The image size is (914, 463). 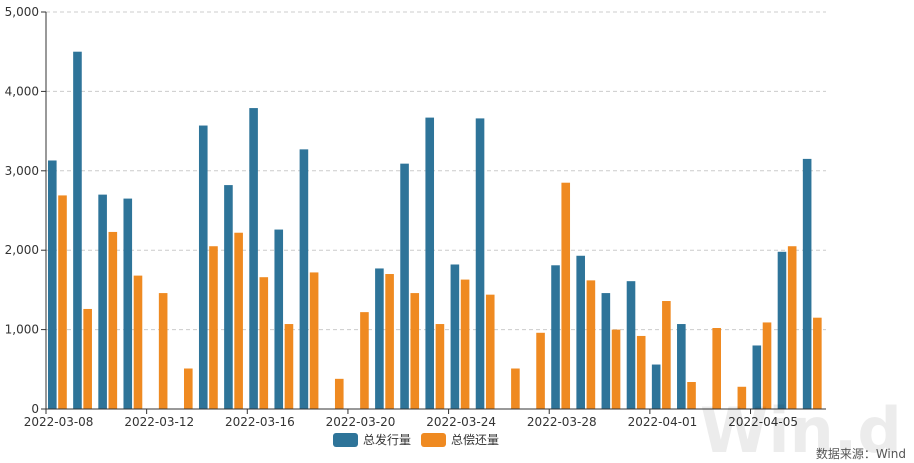 What do you see at coordinates (25, 210) in the screenshot?
I see `y-axis-ticks: 0 1,000 2,000 3,000 4,000 5,000` at bounding box center [25, 210].